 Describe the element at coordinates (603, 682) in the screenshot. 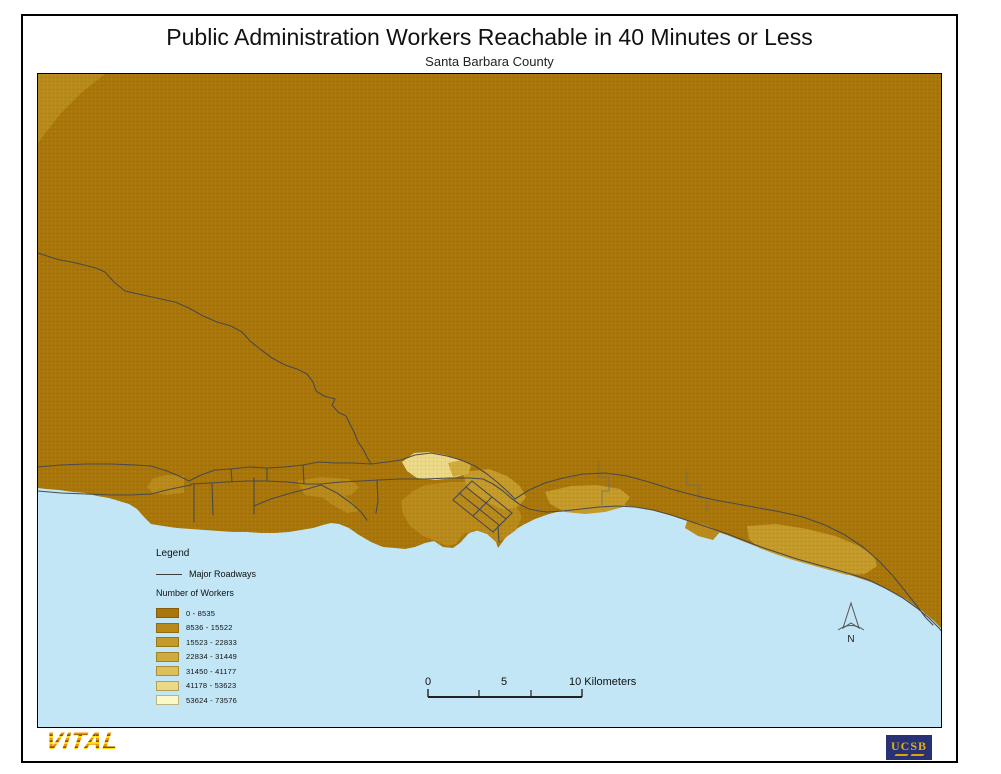

I see `scale-label-10: 10 Kilometers` at that location.